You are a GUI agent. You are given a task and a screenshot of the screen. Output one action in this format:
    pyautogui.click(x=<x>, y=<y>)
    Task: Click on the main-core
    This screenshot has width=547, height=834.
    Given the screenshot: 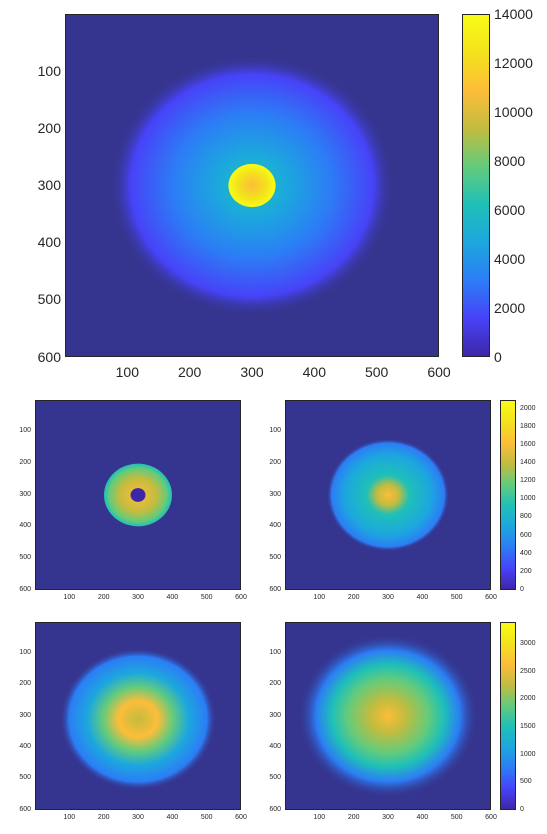 What is the action you would take?
    pyautogui.click(x=252, y=185)
    